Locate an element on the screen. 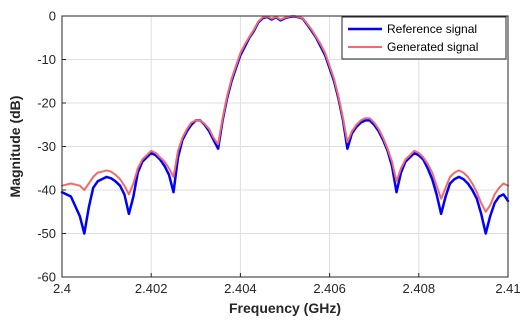  x-tick-label: 2.406 is located at coordinates (329, 288).